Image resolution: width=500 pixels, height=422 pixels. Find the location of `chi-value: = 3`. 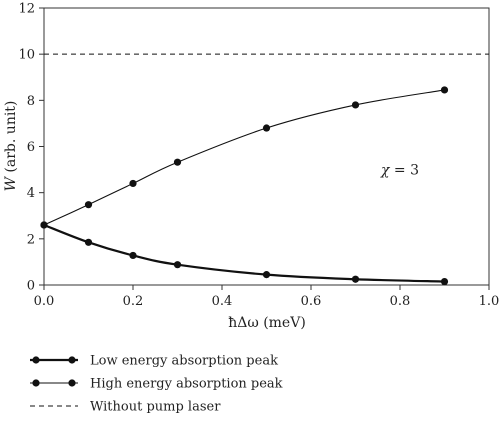

chi-value: = 3 is located at coordinates (404, 171).